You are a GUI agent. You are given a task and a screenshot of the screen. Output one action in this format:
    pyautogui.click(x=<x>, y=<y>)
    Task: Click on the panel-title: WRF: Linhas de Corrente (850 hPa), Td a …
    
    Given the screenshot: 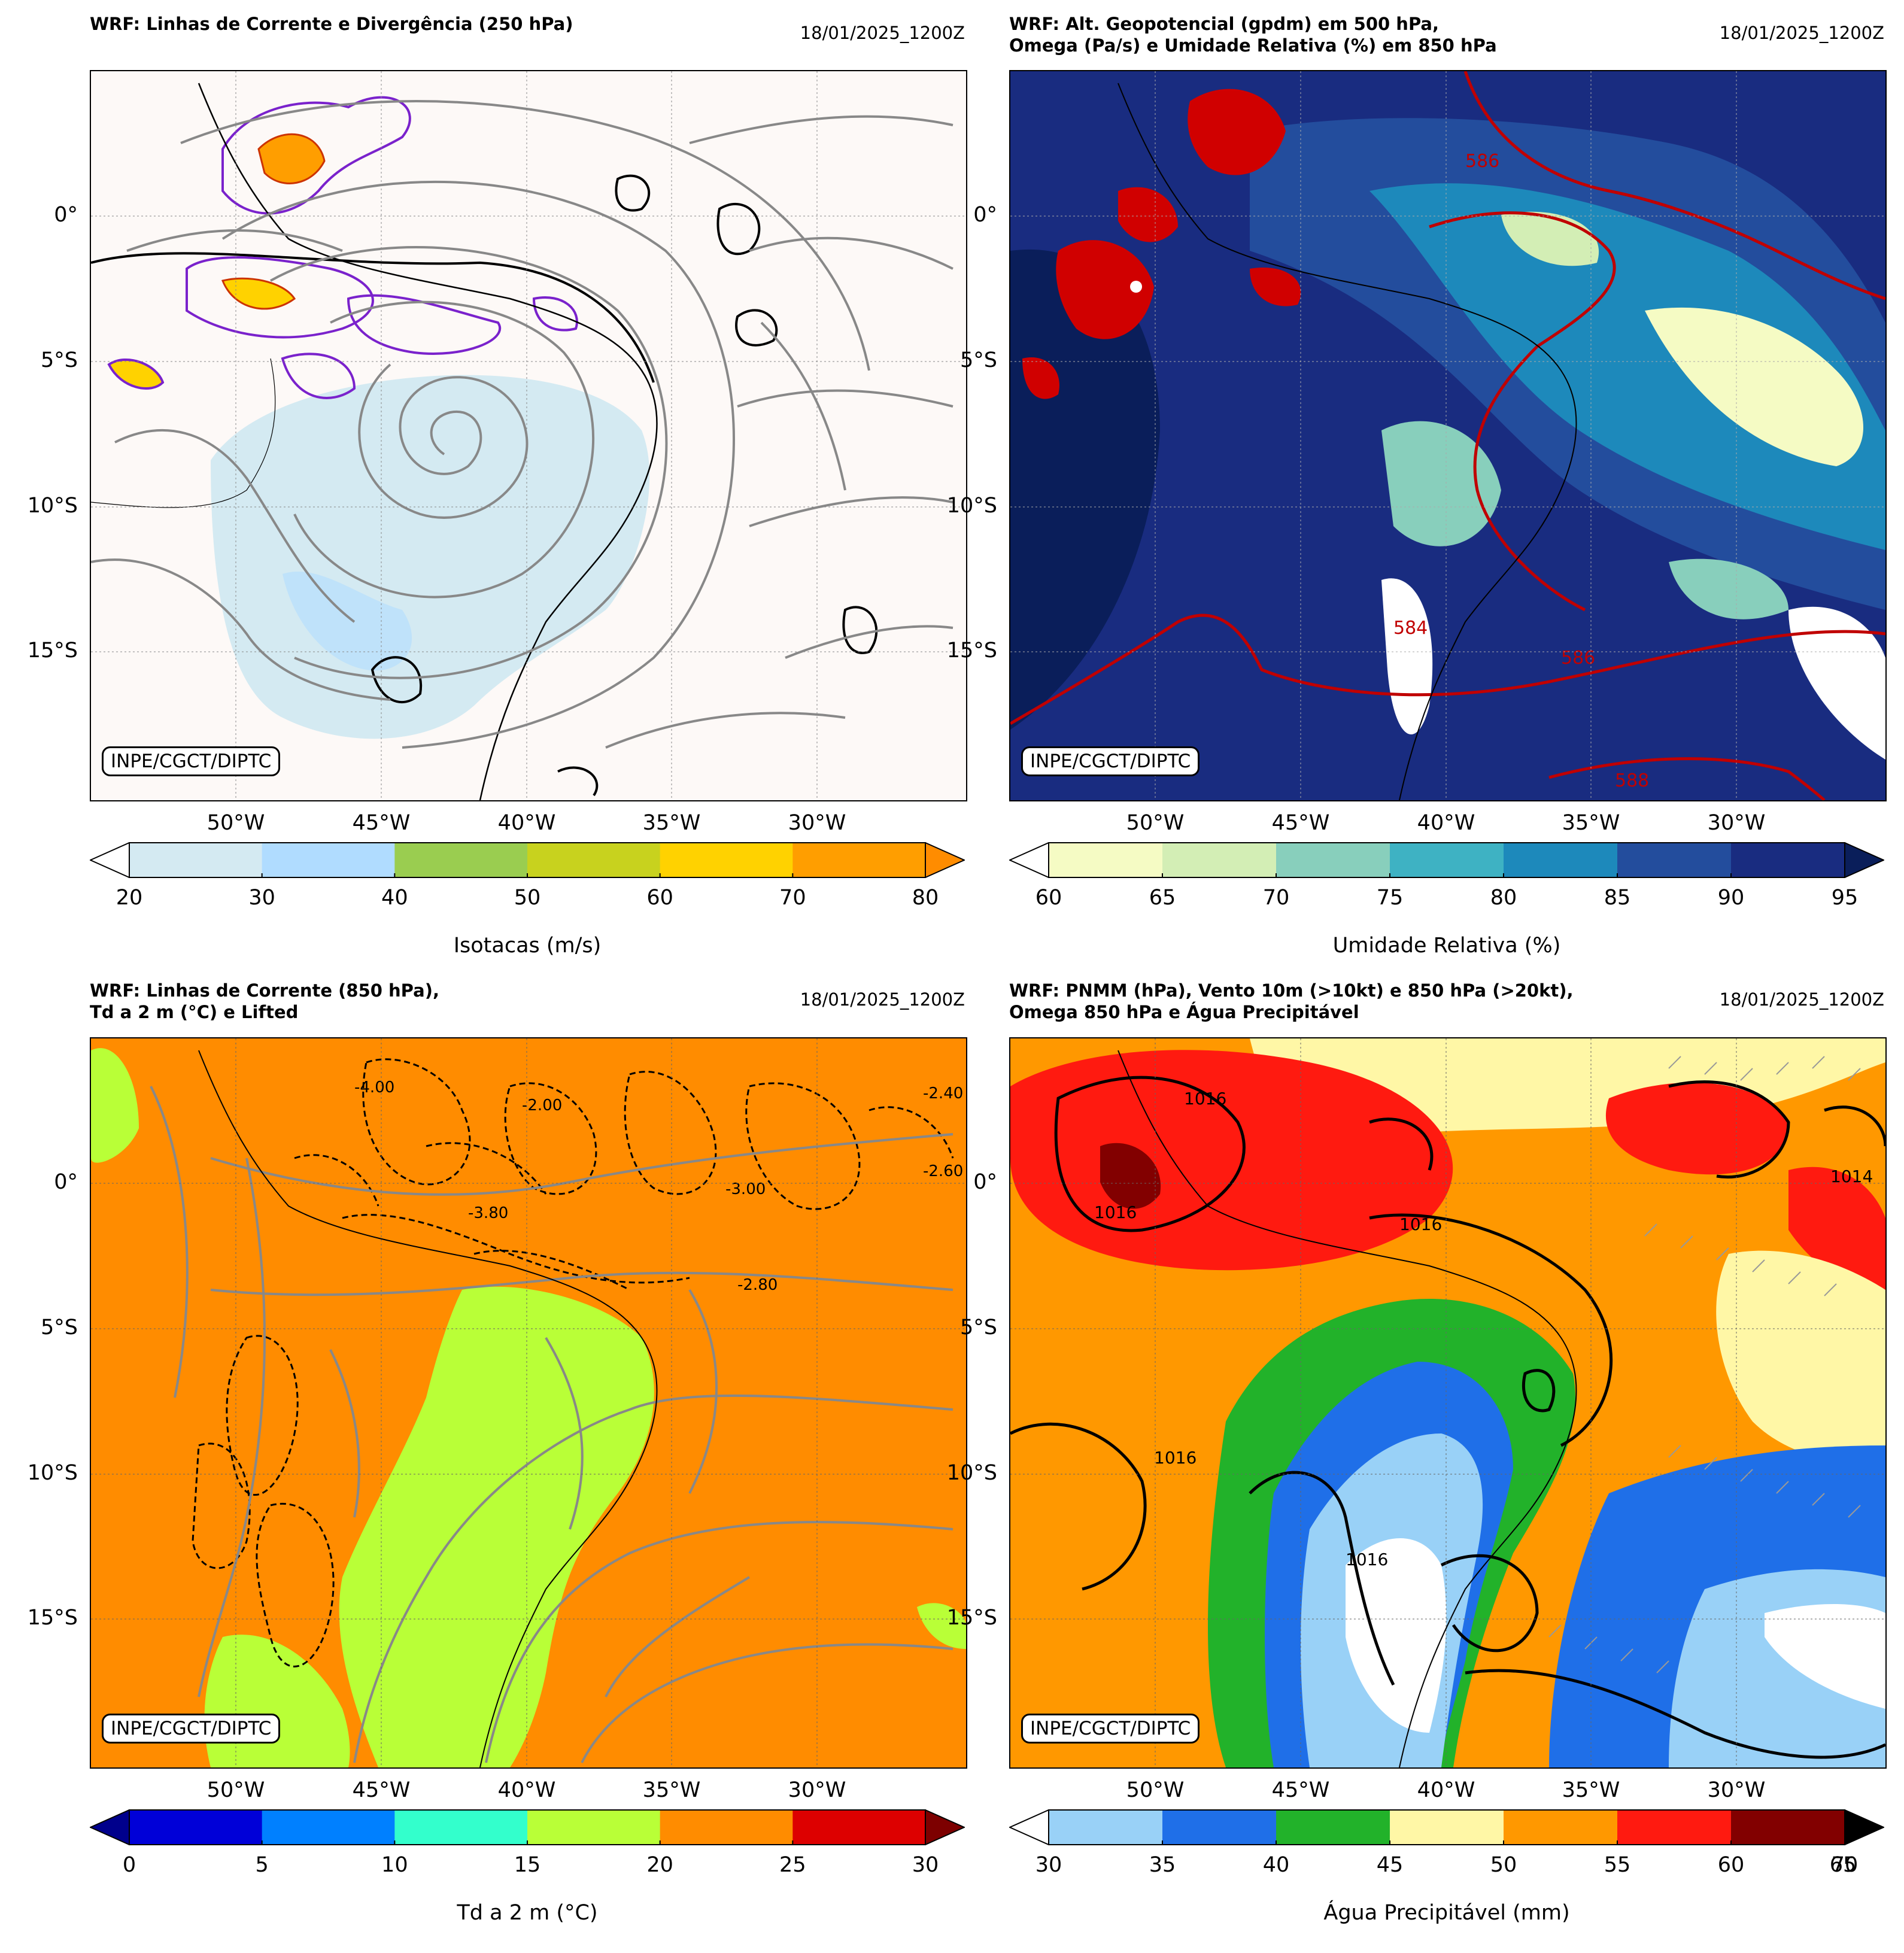 What is the action you would take?
    pyautogui.click(x=264, y=1001)
    